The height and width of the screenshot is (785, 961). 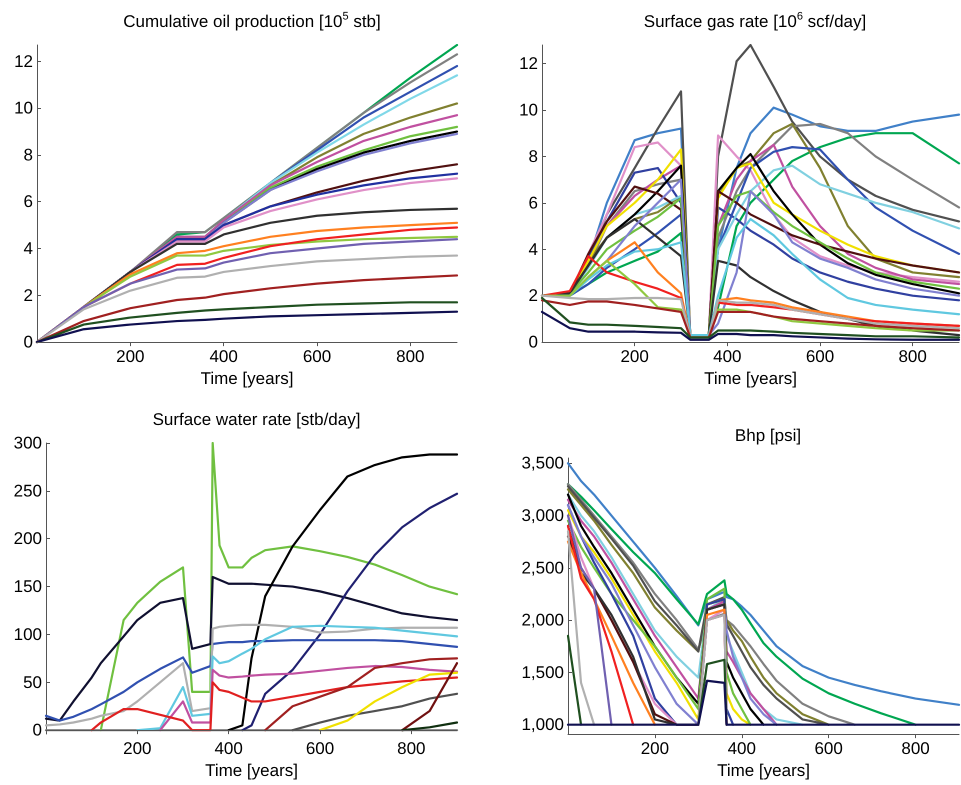 I want to click on y-tick-label: 150, so click(x=28, y=586).